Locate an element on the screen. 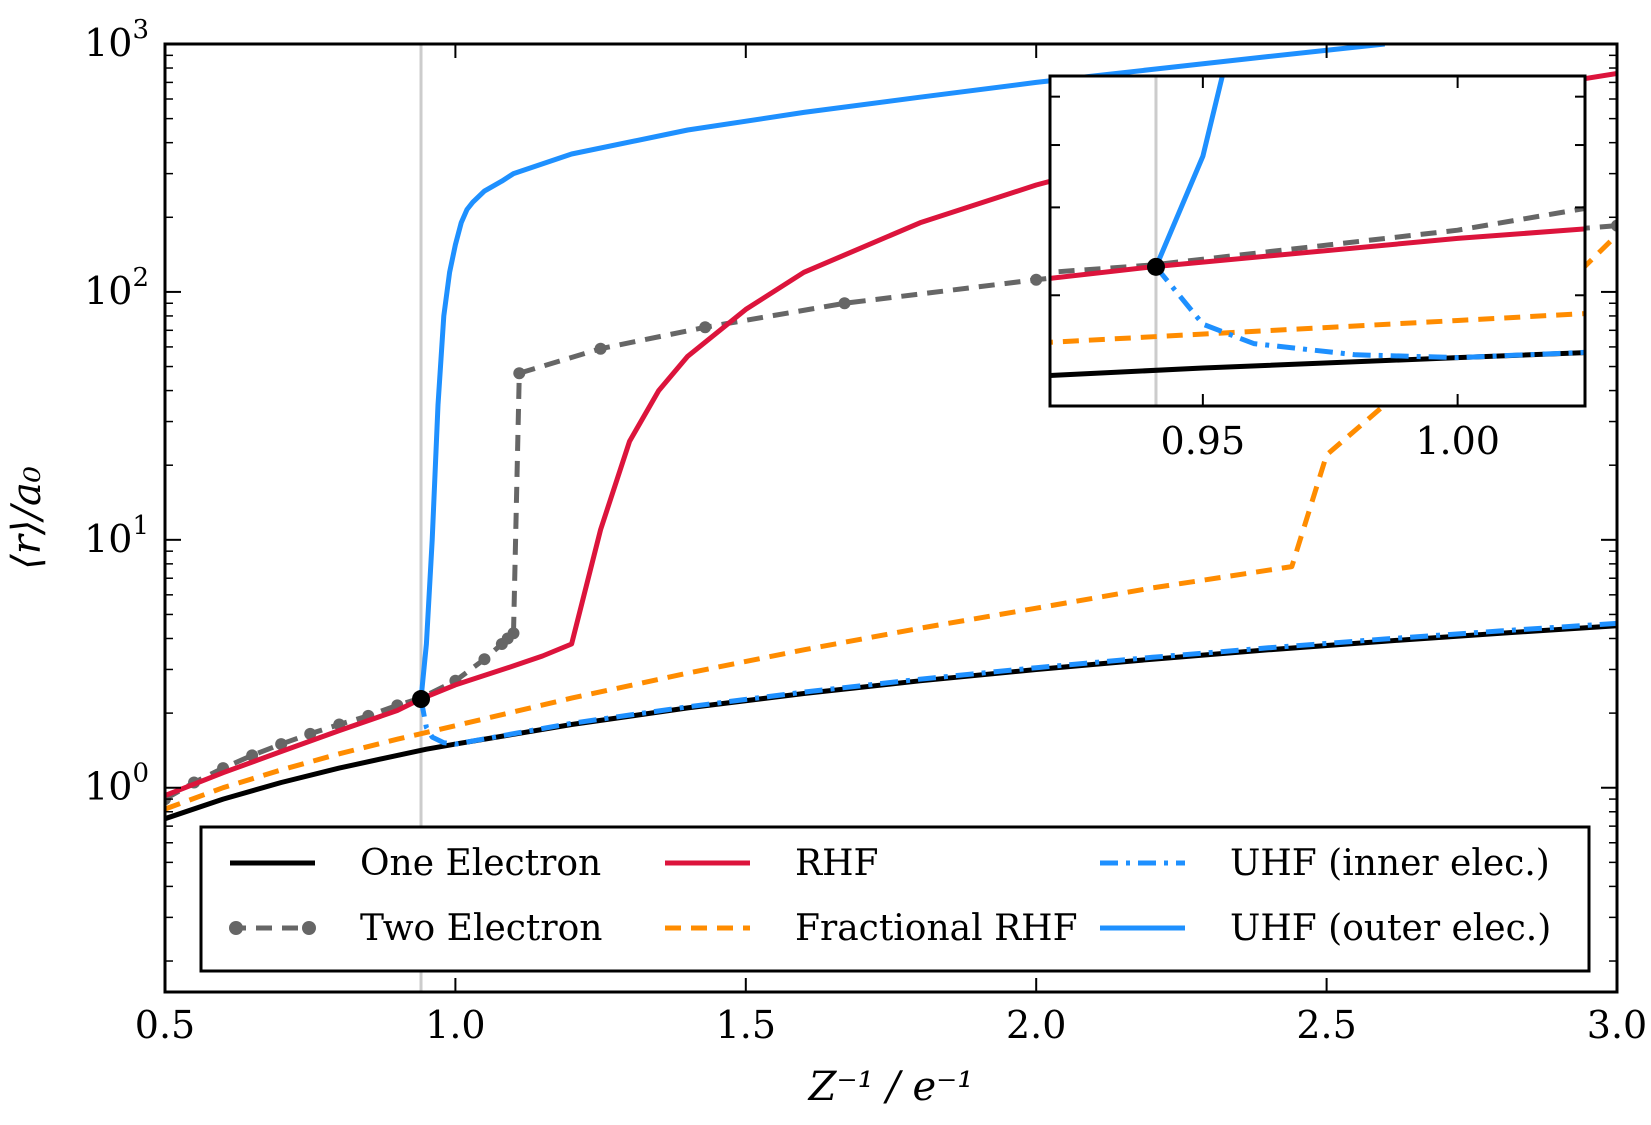 Image resolution: width=1651 pixels, height=1125 pixels. x-tick-label-2: 1.5 is located at coordinates (746, 1025).